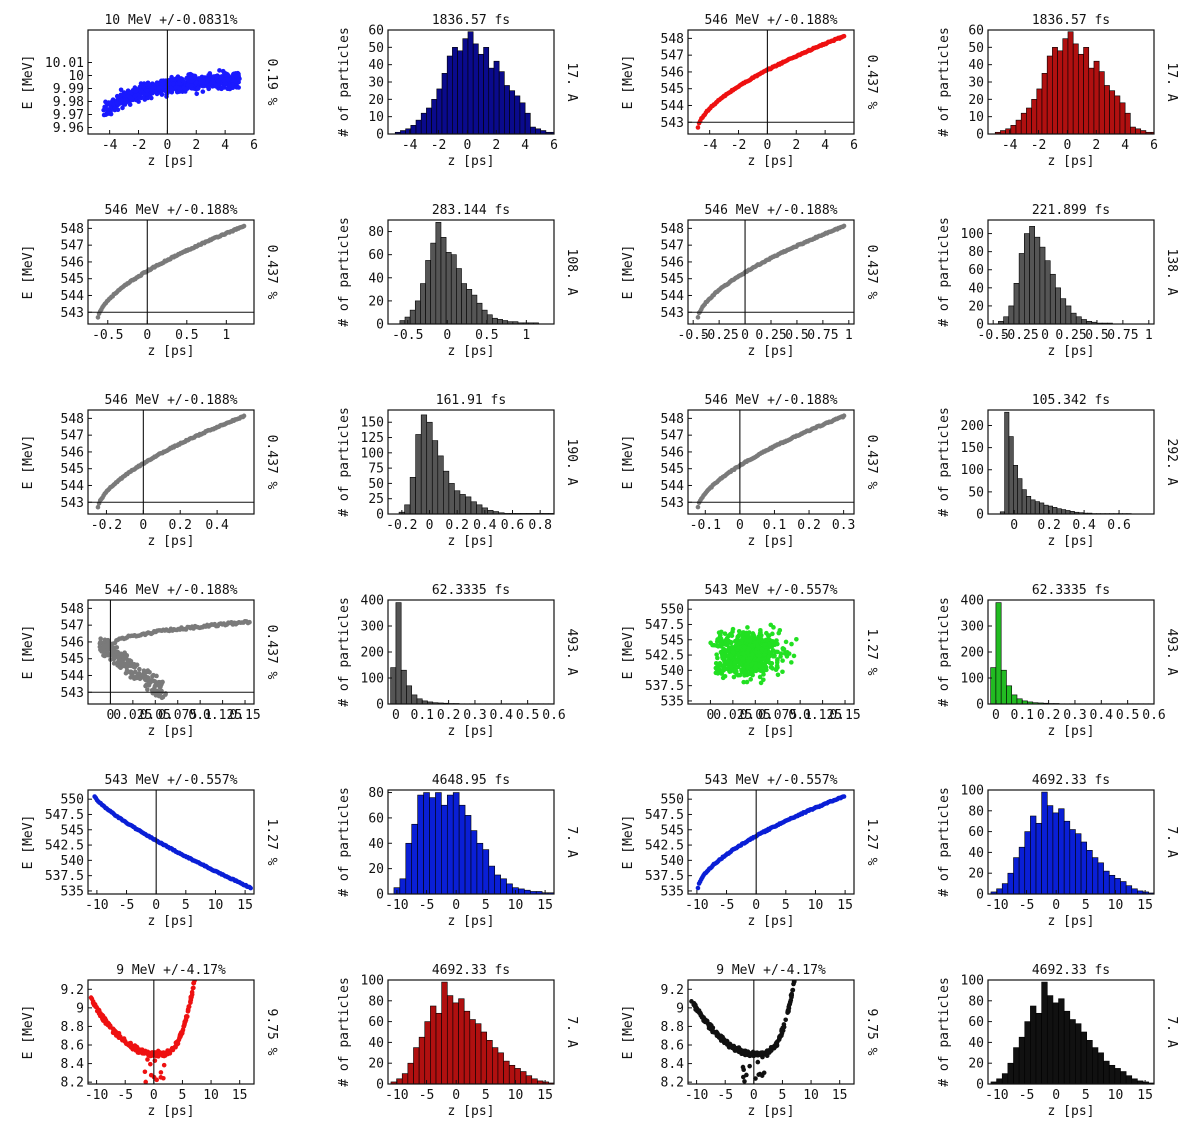  What do you see at coordinates (471, 970) in the screenshot?
I see `chart-title: 4692.33 fs` at bounding box center [471, 970].